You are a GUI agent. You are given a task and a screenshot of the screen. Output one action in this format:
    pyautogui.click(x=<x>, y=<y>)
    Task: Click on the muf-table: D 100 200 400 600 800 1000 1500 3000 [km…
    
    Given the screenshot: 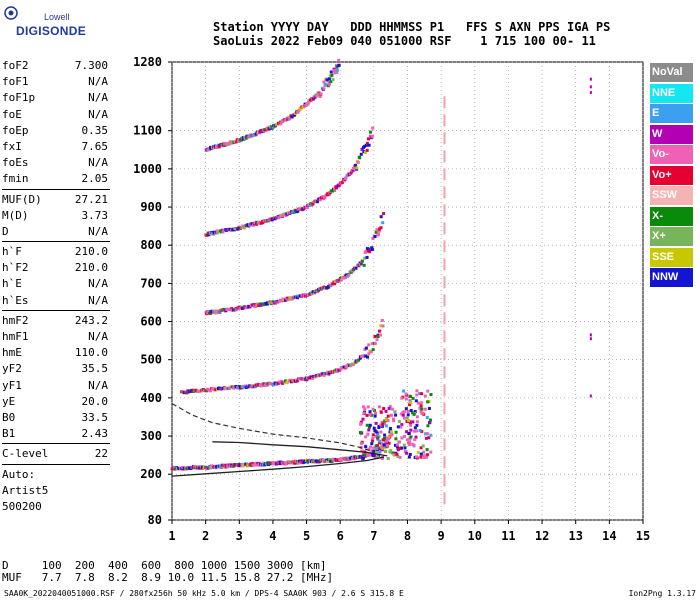 What is the action you would take?
    pyautogui.click(x=167, y=572)
    